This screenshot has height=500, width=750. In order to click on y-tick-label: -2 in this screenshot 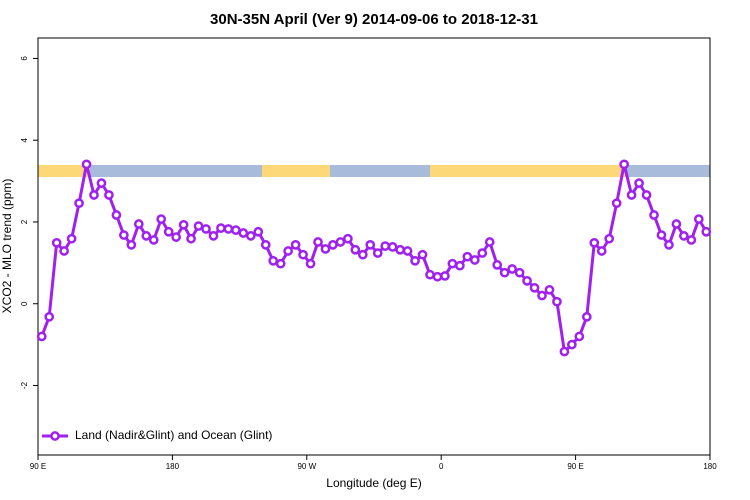, I will do `click(24, 385)`.